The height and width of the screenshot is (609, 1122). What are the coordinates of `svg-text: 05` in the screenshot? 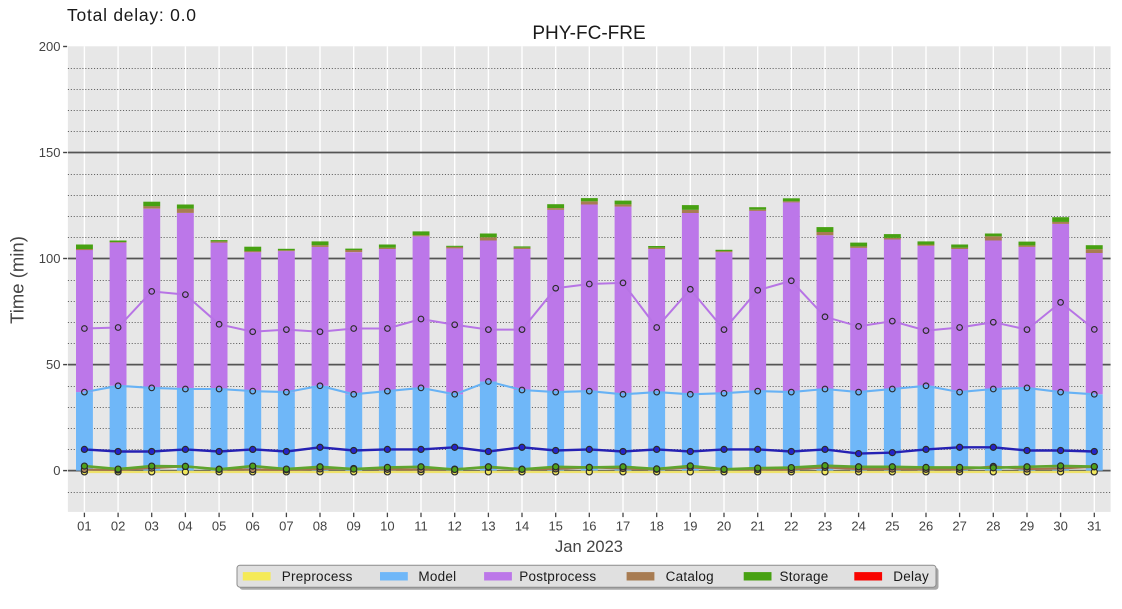 It's located at (219, 526).